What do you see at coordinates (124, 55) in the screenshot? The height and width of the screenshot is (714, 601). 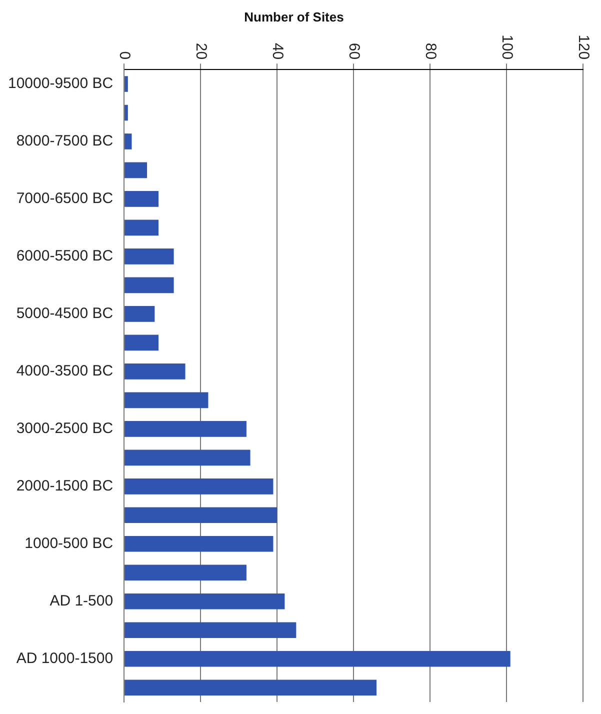 I see `x-tick-label: 0` at bounding box center [124, 55].